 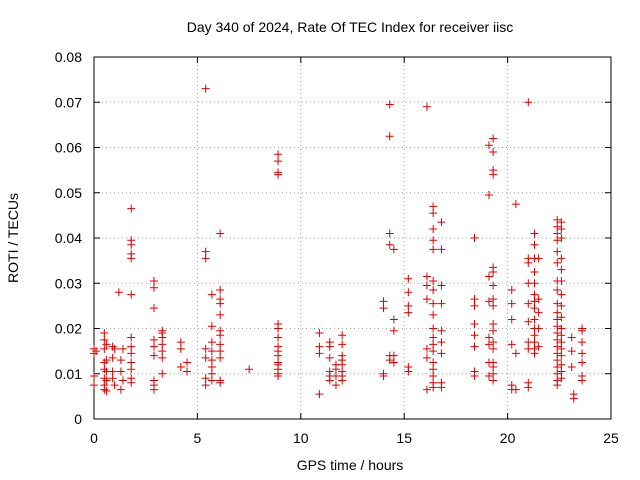 What do you see at coordinates (68, 283) in the screenshot?
I see `y-tick-label: 0.03` at bounding box center [68, 283].